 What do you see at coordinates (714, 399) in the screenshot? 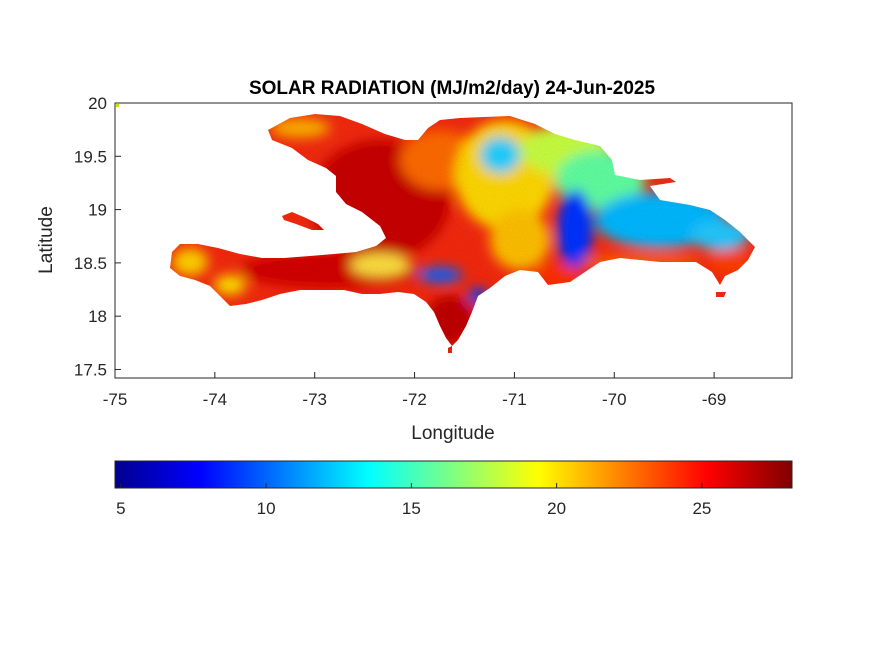
I see `x-tick-label: -69` at bounding box center [714, 399].